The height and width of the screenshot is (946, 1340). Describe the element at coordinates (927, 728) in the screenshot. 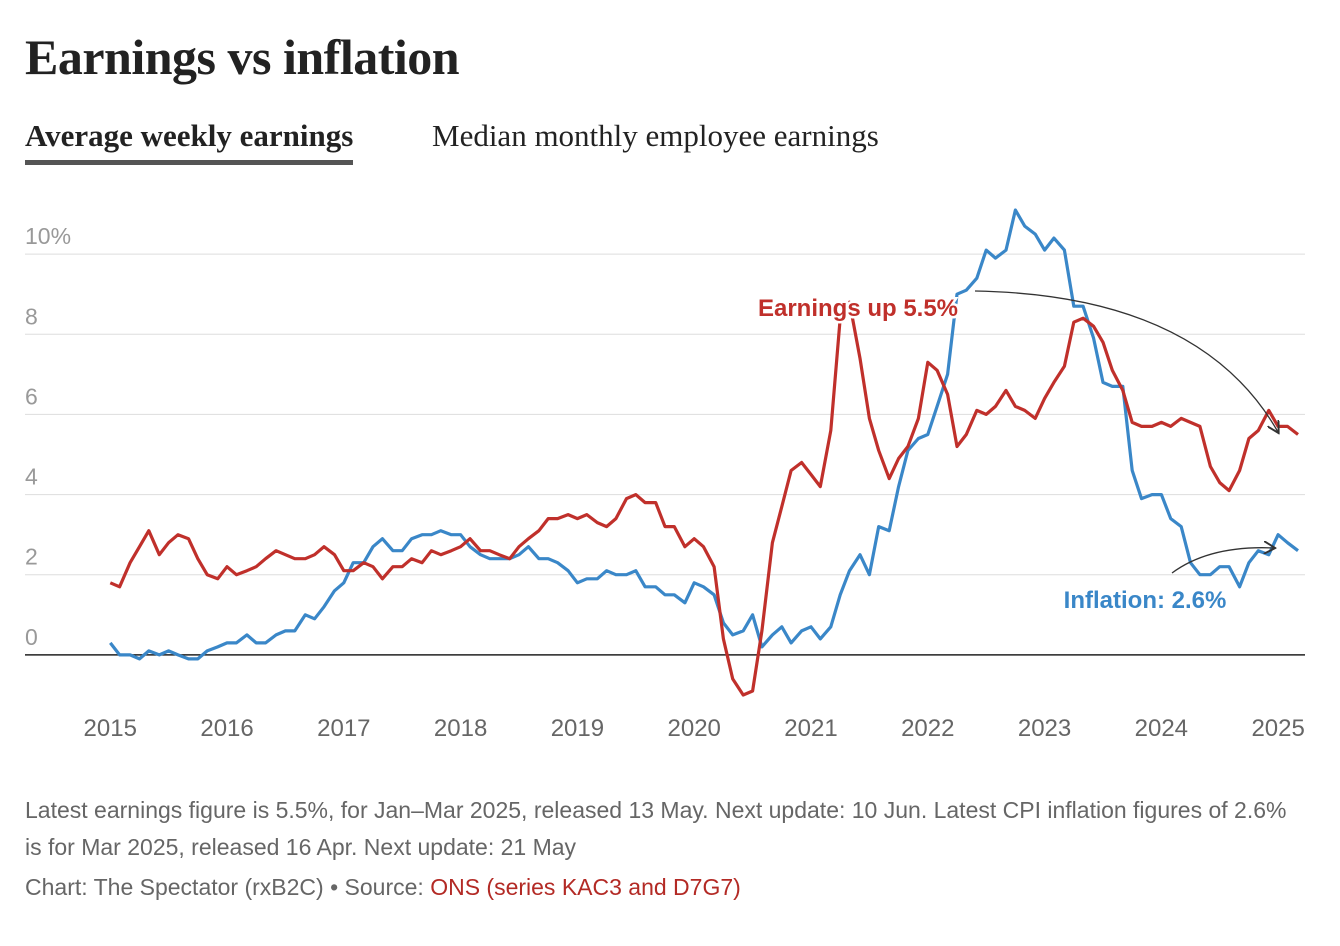

I see `x-tick-label: 2022` at that location.